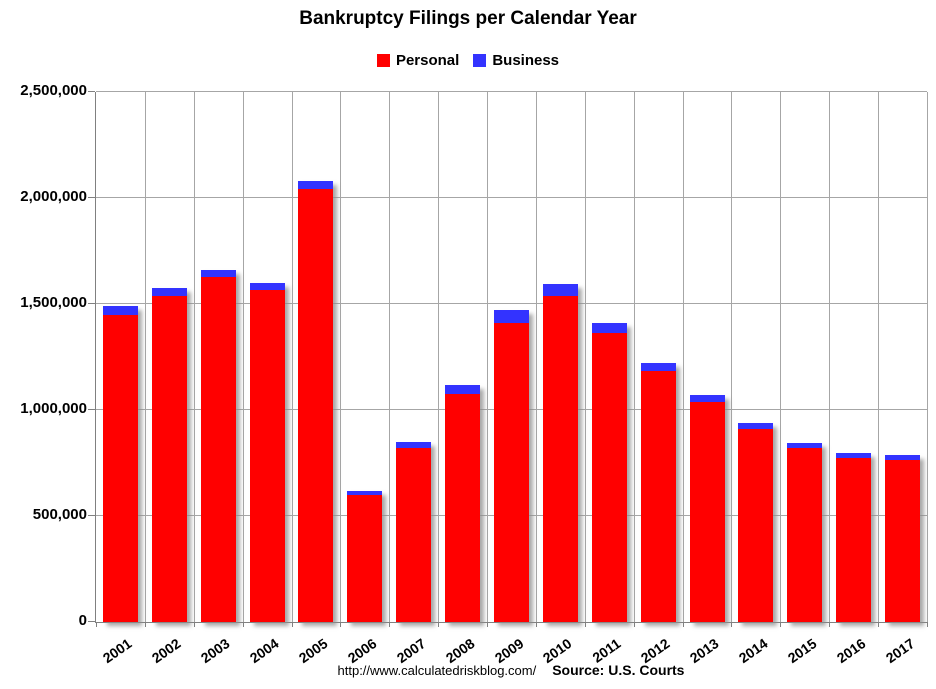 This screenshot has width=936, height=689. Describe the element at coordinates (414, 445) in the screenshot. I see `bar-segment-business-2007` at that location.